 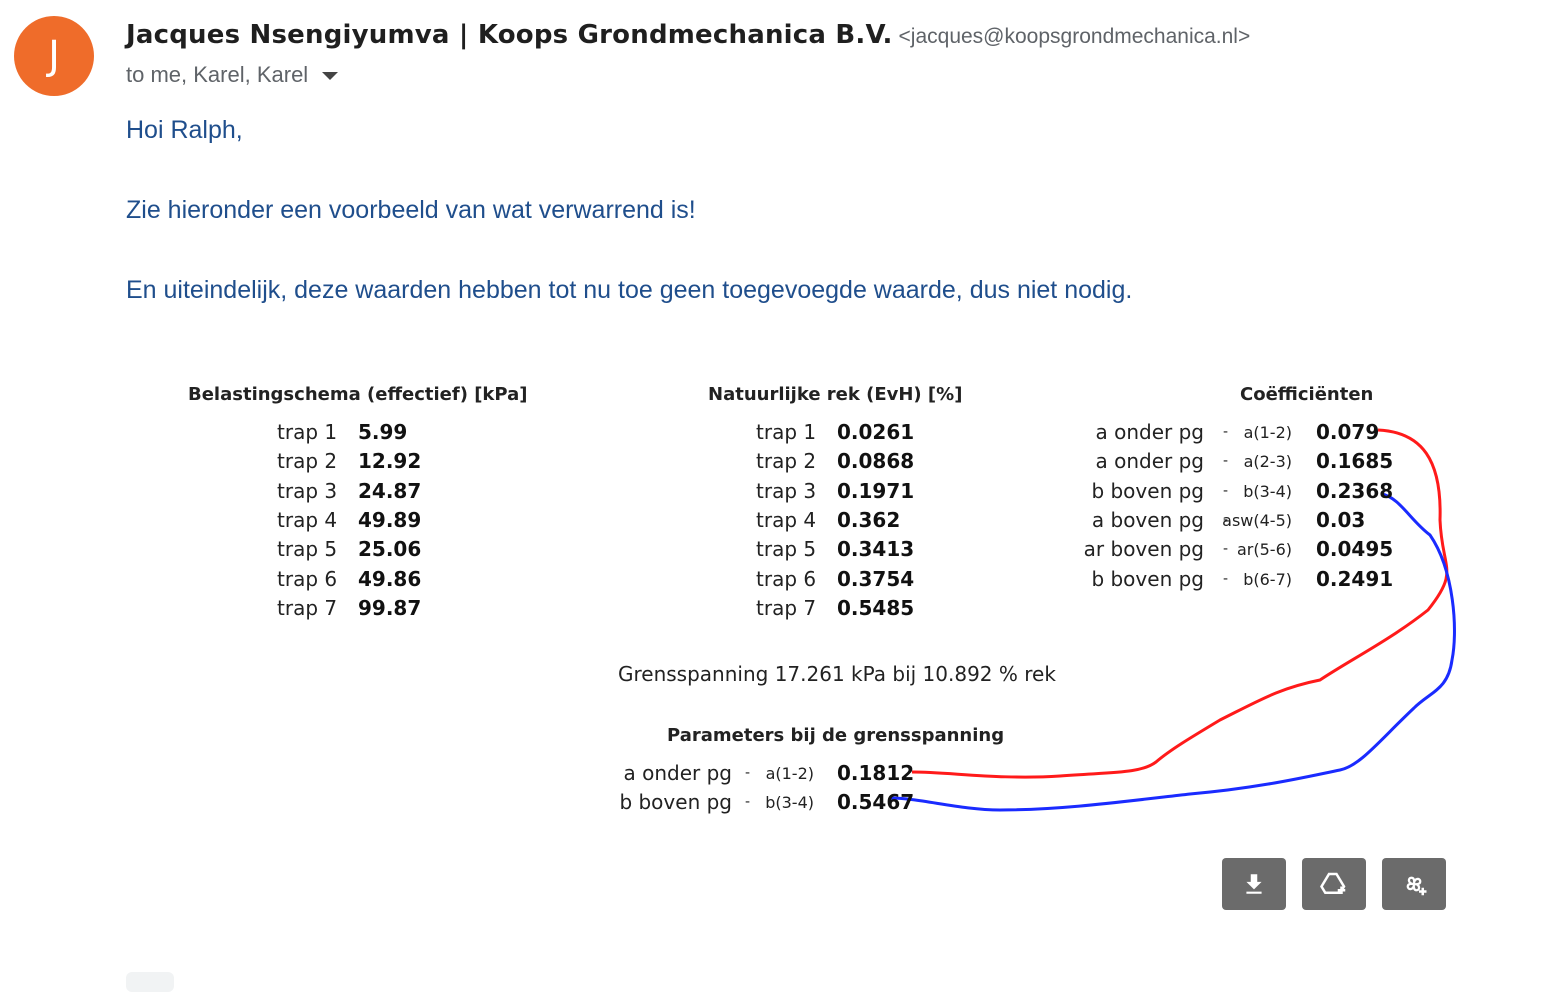 I want to click on belasting-row-label: trap 5, so click(x=307, y=549).